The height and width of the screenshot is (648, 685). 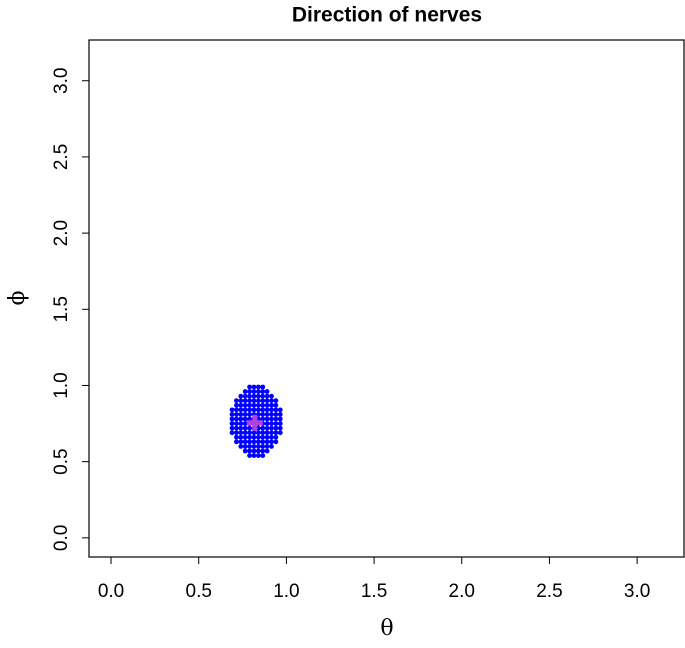 What do you see at coordinates (637, 591) in the screenshot?
I see `x-tick-label: 3.0` at bounding box center [637, 591].